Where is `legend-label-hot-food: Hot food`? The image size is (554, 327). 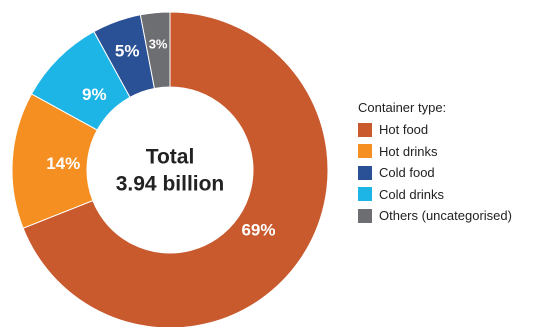 legend-label-hot-food: Hot food is located at coordinates (404, 130).